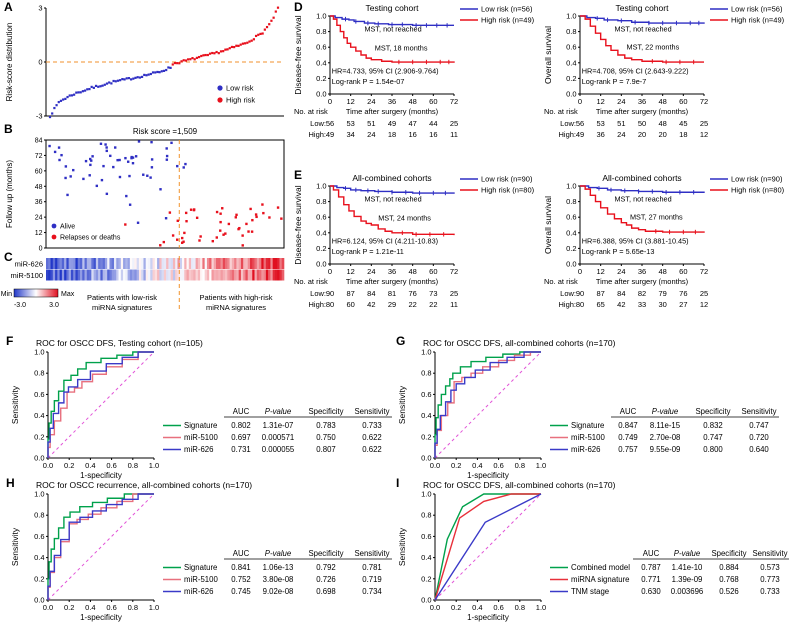 The width and height of the screenshot is (791, 622). I want to click on col-header-specificity: Specificity, so click(325, 411).